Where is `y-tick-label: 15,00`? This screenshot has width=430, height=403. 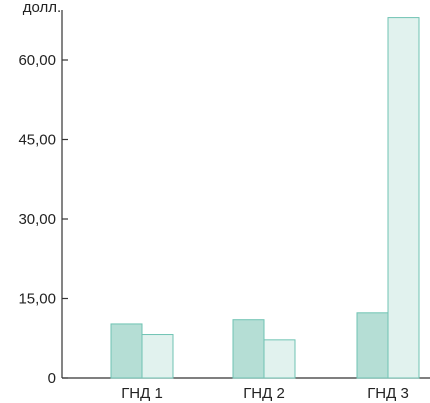
y-tick-label: 15,00 is located at coordinates (37, 299).